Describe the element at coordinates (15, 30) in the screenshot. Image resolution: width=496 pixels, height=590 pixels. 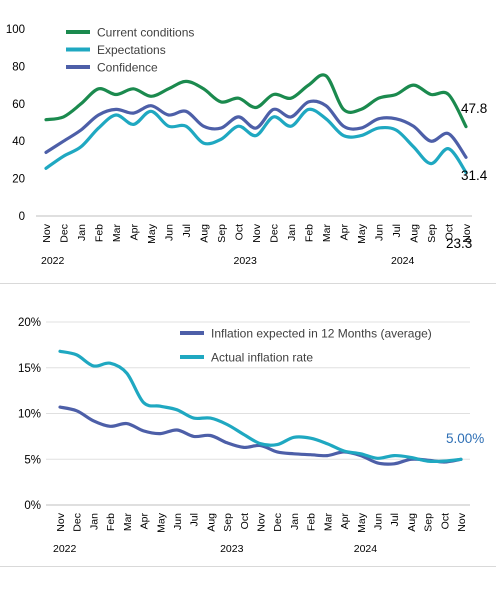
I see `y-tick-label: 100` at that location.